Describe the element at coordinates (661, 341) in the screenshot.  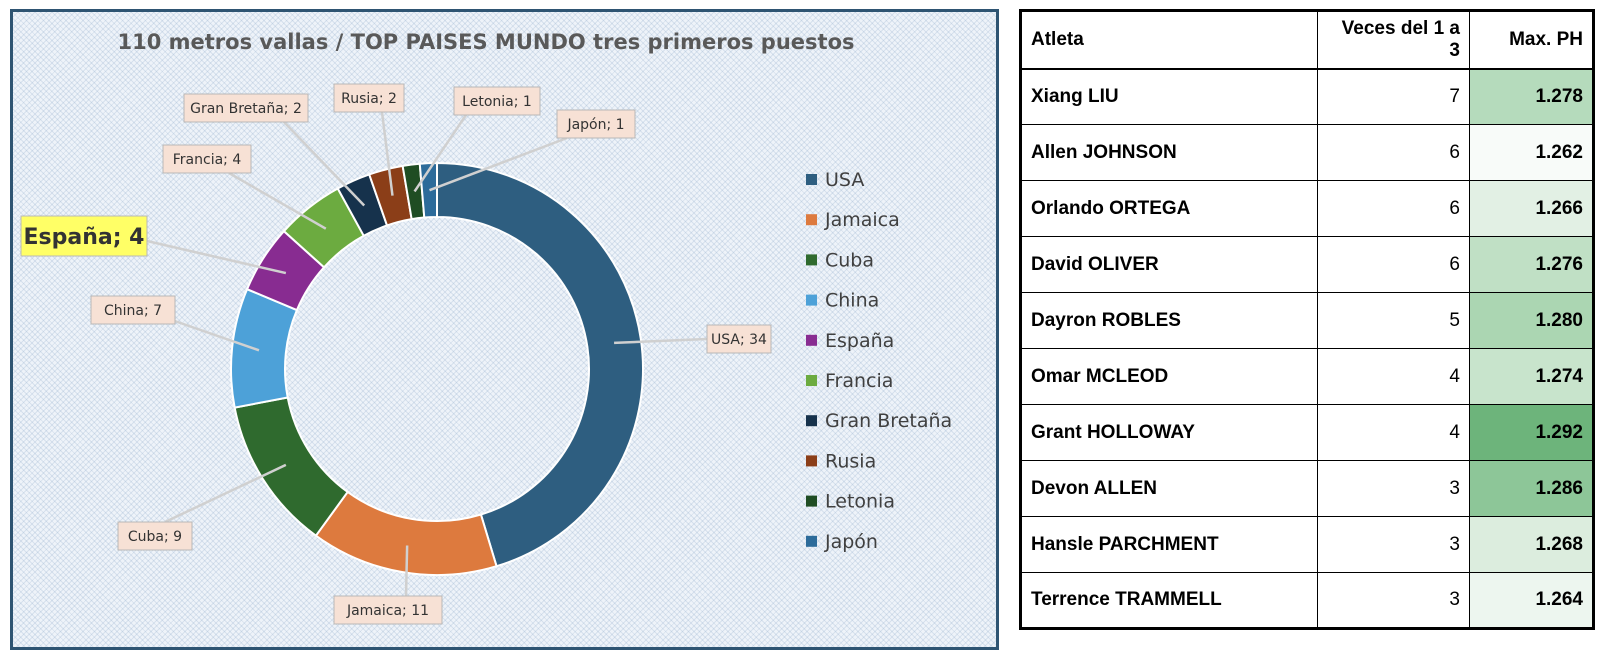
I see `leader-line-usa` at that location.